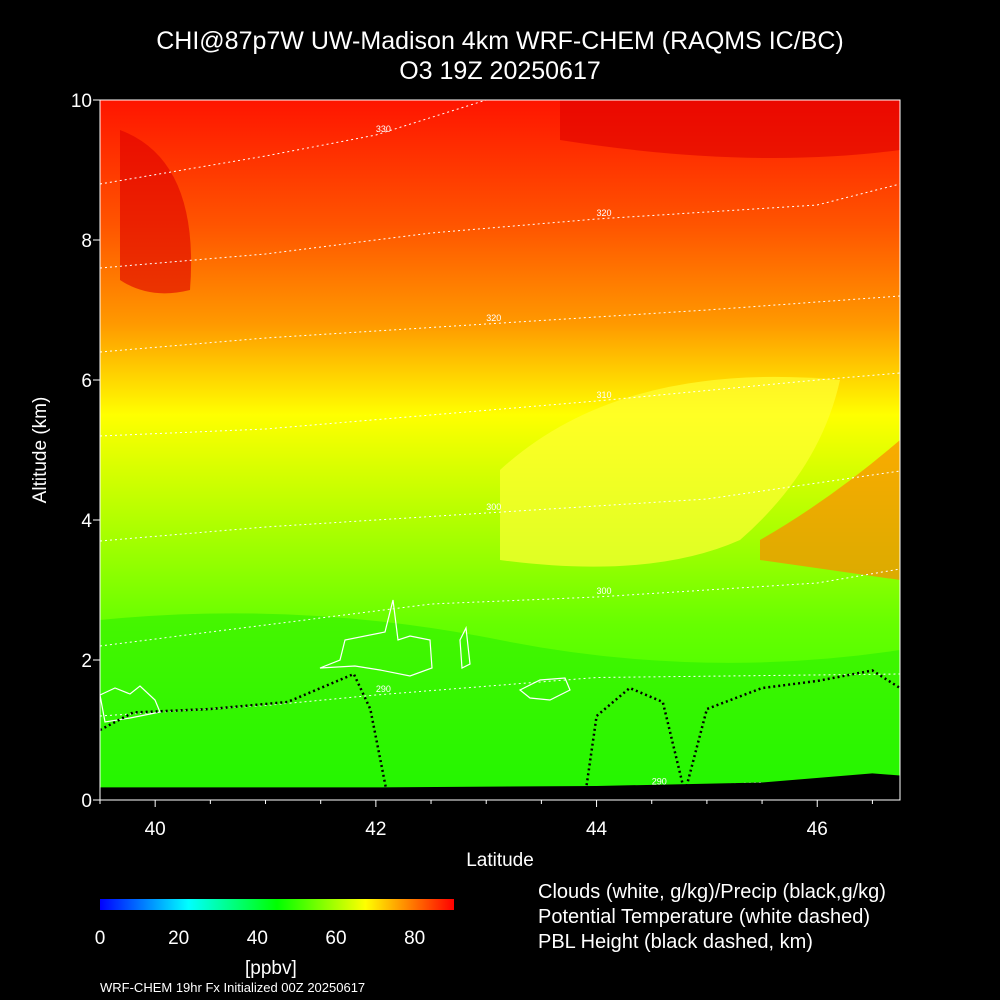 The height and width of the screenshot is (1000, 1000). What do you see at coordinates (500, 732) in the screenshot?
I see `pbl-height-line` at bounding box center [500, 732].